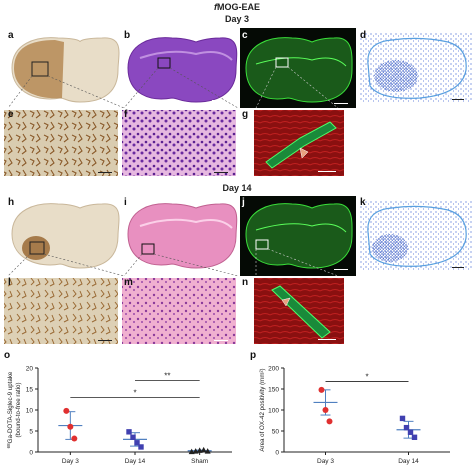  What do you see at coordinates (10, 409) in the screenshot?
I see `y-axis-label: 68Ga-DOTA-Siglec-9 uptake` at bounding box center [10, 409].